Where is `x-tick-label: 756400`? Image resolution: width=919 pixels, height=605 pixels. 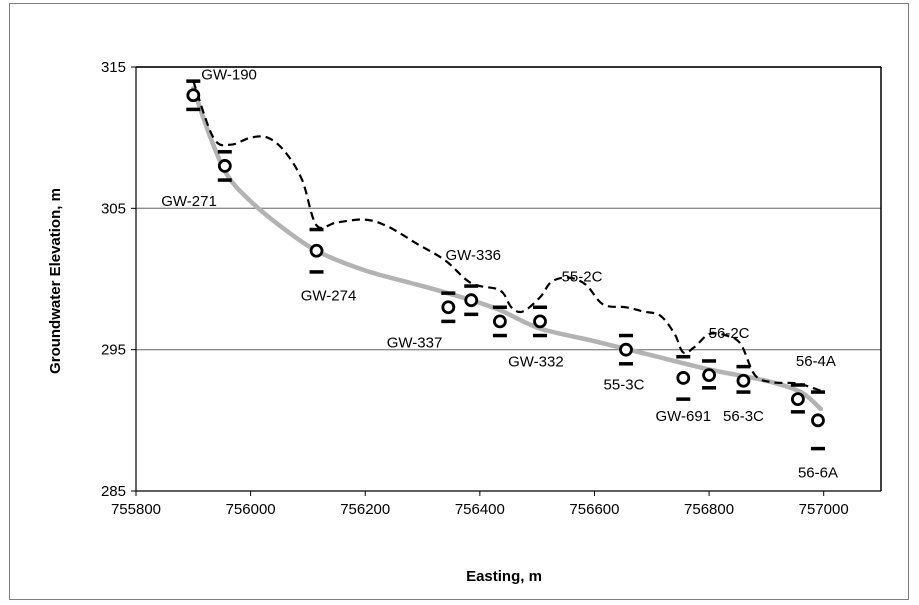 x-tick-label: 756400 is located at coordinates (480, 509).